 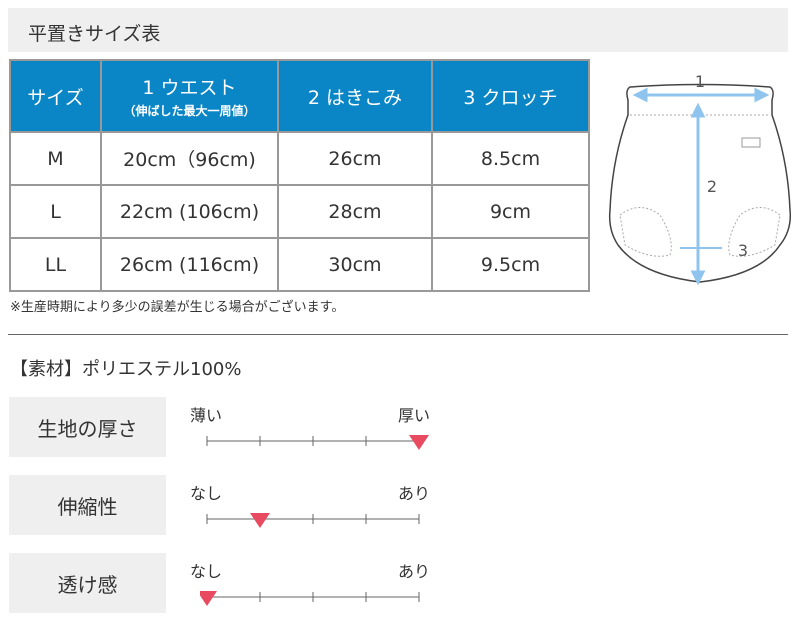 I want to click on cell: L, so click(x=55, y=211).